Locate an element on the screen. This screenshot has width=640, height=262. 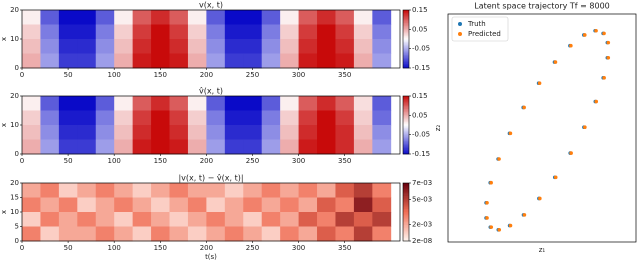
x-tick-label: 150 is located at coordinates (160, 248).